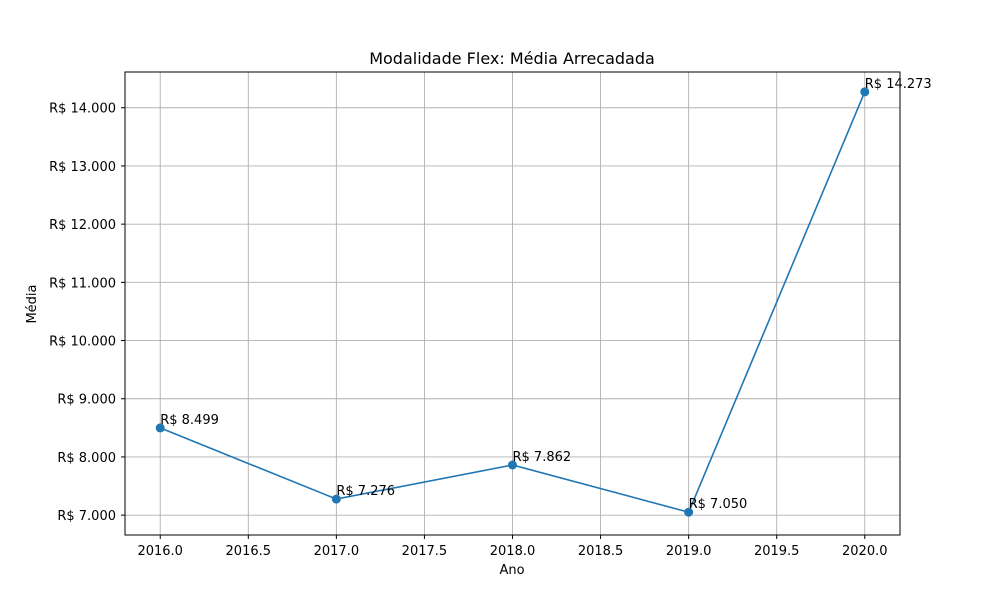  What do you see at coordinates (160, 551) in the screenshot?
I see `x-tick-label: 2016.0` at bounding box center [160, 551].